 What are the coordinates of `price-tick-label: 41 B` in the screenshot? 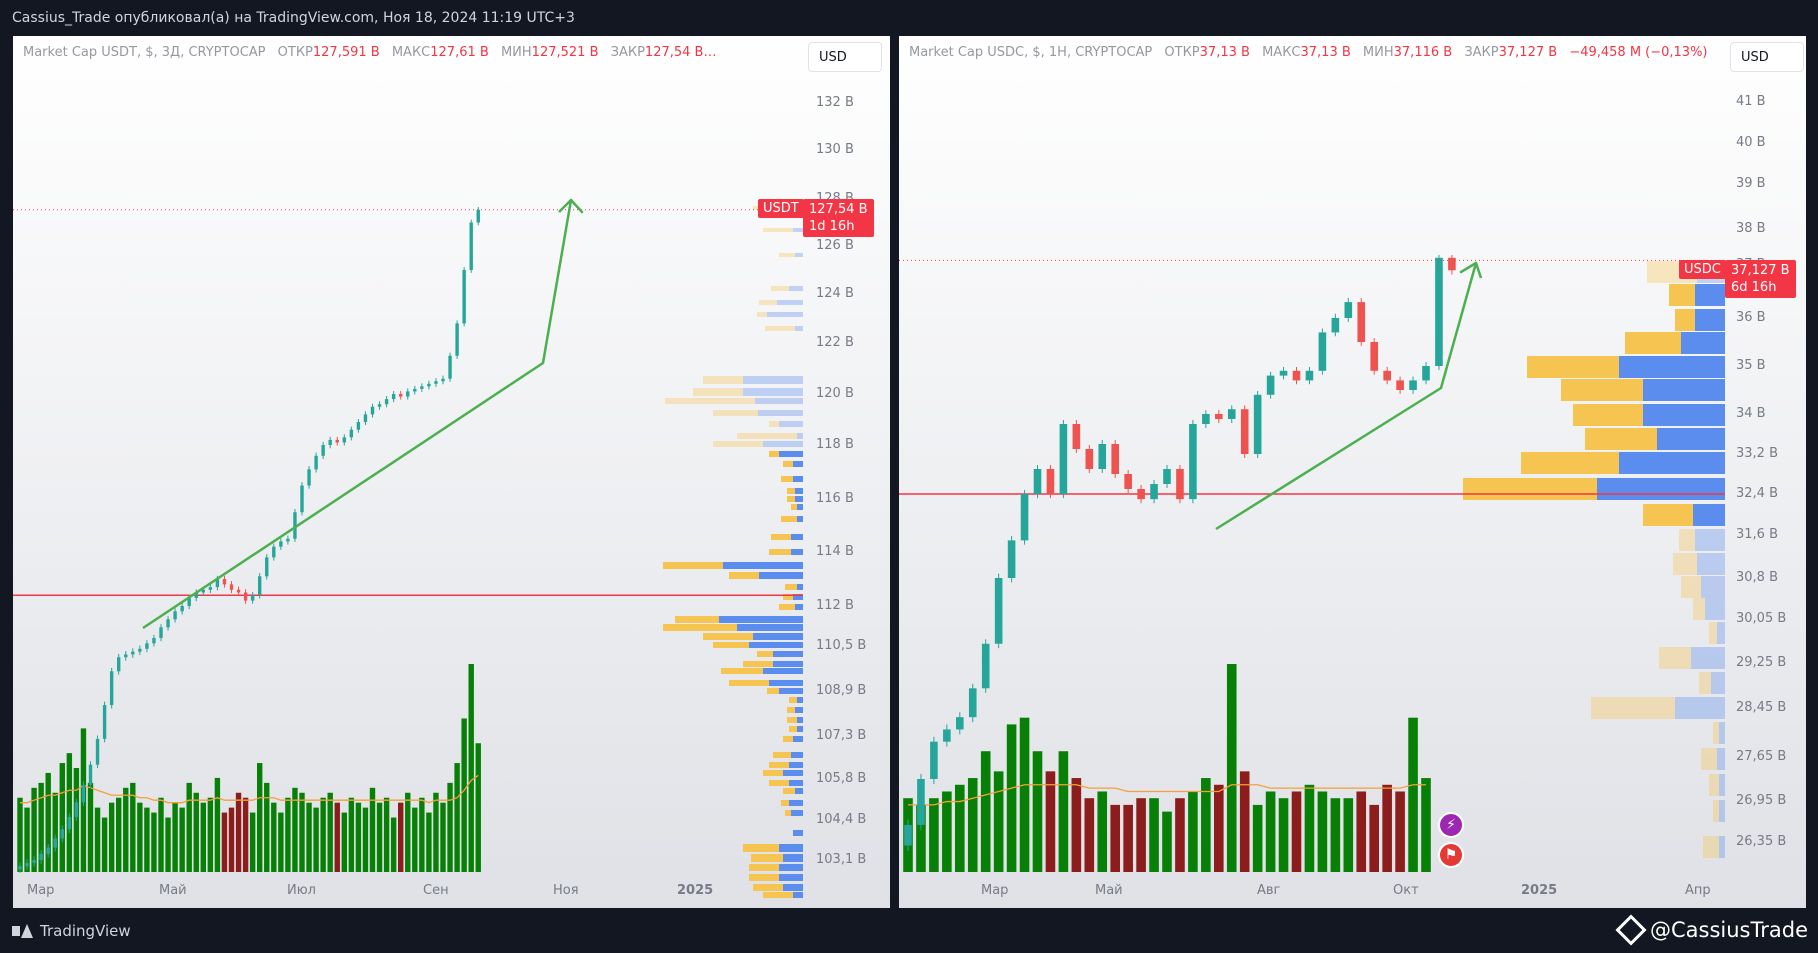 It's located at (1751, 101).